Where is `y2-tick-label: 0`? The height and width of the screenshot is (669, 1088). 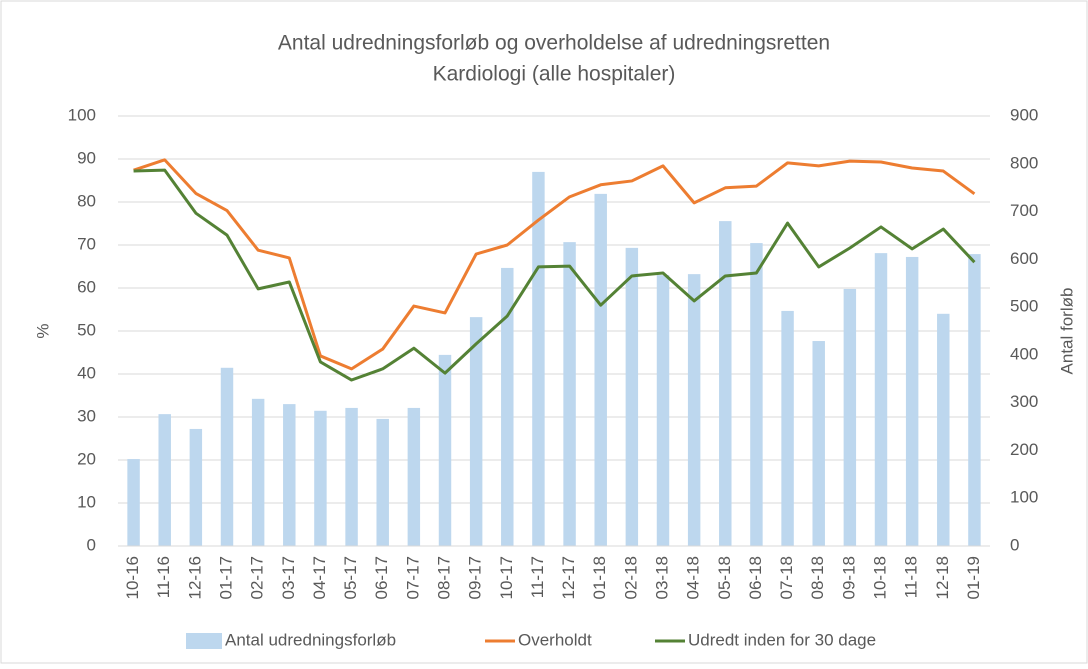 y2-tick-label: 0 is located at coordinates (1014, 544).